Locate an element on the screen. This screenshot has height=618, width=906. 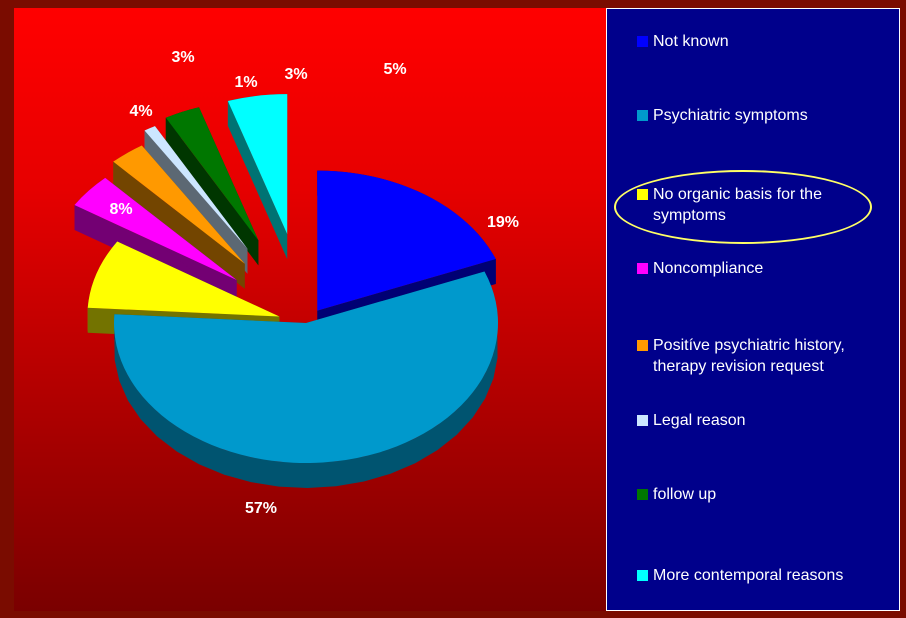
legend-item-more-contemporal-reasons: More contemporal reasons is located at coordinates (762, 575).